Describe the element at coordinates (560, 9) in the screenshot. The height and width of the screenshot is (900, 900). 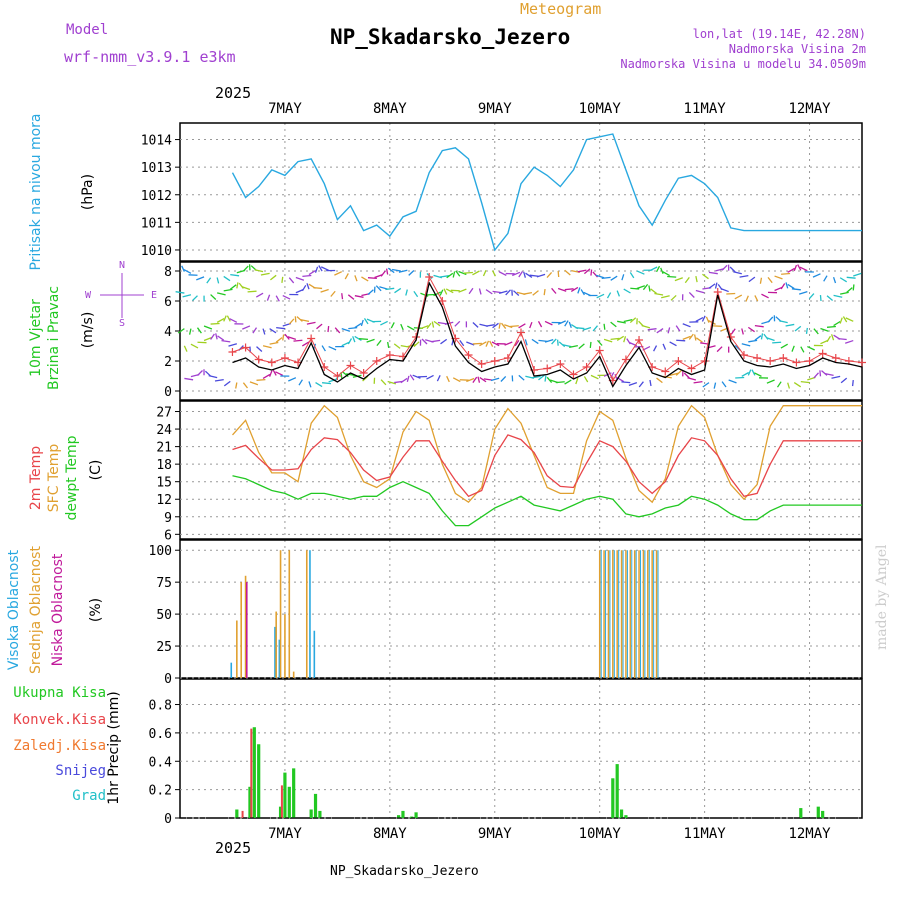
I see `meteogram-label: Meteogram` at that location.